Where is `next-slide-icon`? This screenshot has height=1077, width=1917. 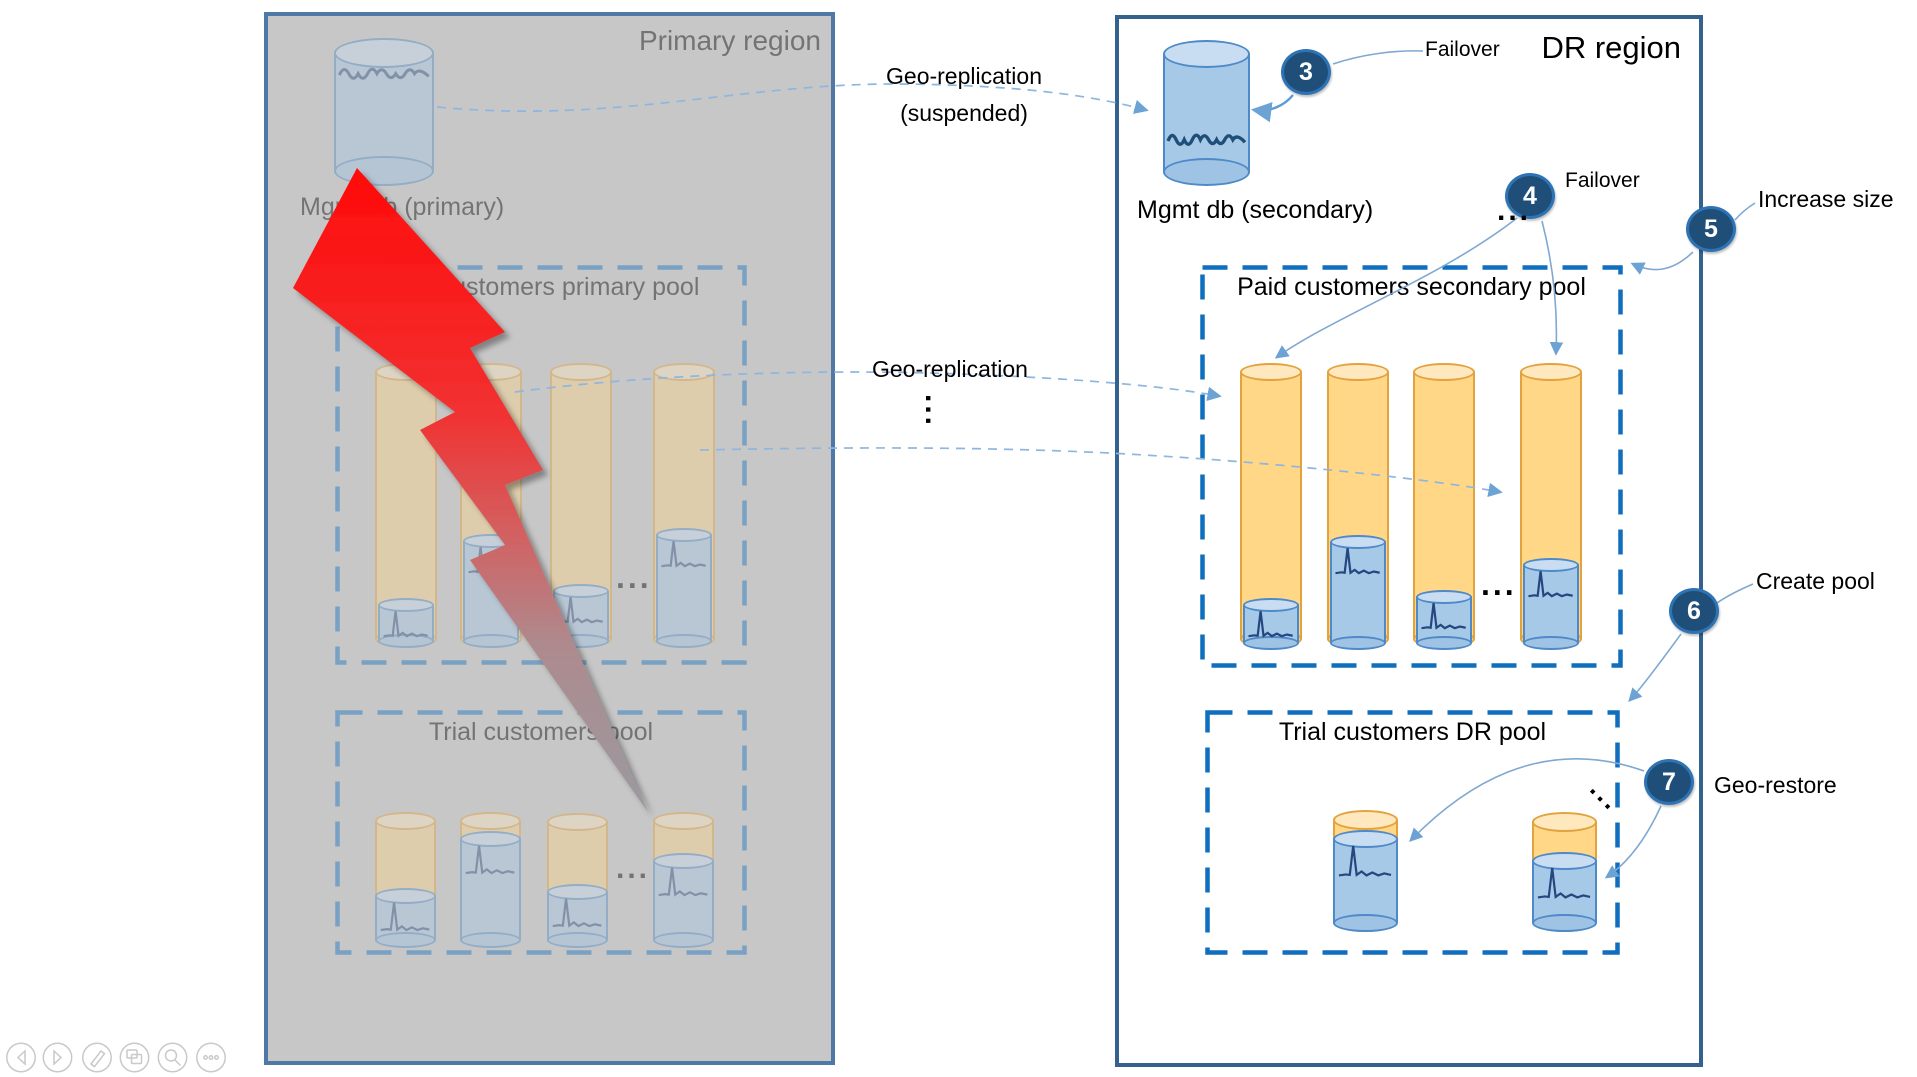
next-slide-icon is located at coordinates (57, 1057).